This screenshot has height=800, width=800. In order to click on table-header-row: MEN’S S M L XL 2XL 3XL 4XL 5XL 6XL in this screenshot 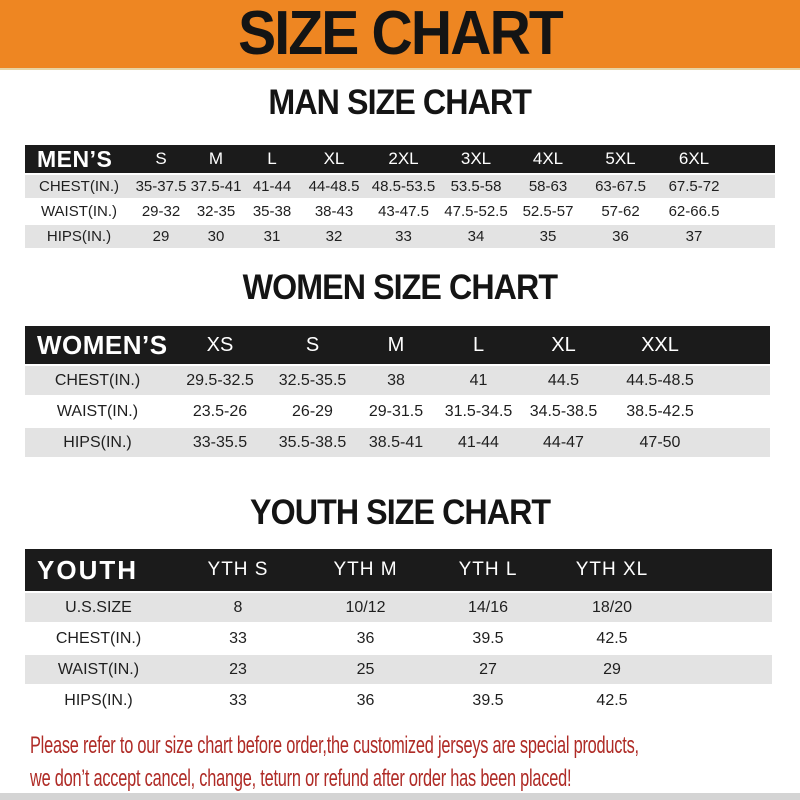, I will do `click(400, 159)`.